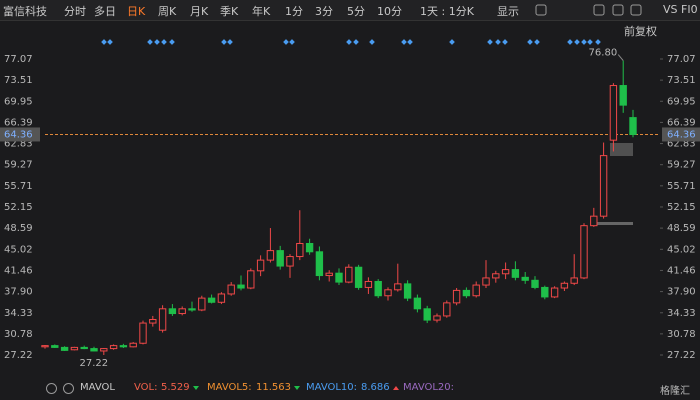 This screenshot has height=400, width=700. I want to click on period-tab: 年K, so click(261, 11).